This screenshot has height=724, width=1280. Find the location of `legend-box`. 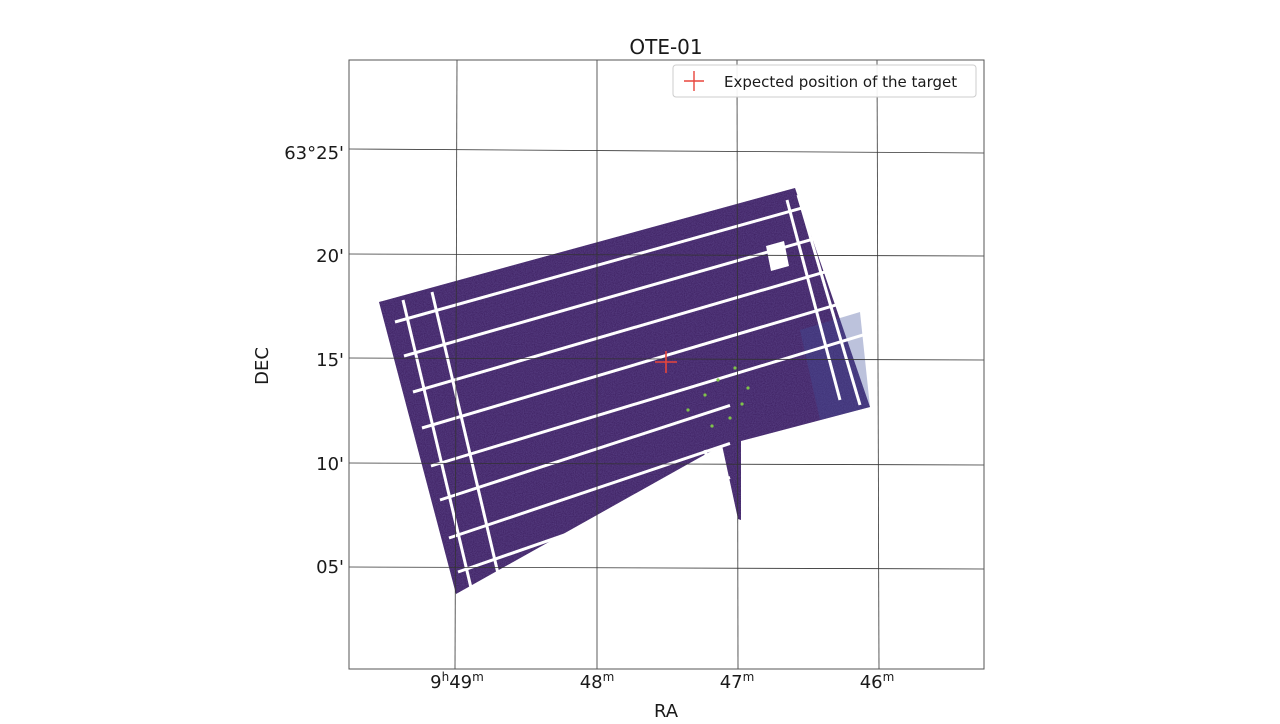

legend-box is located at coordinates (824, 81).